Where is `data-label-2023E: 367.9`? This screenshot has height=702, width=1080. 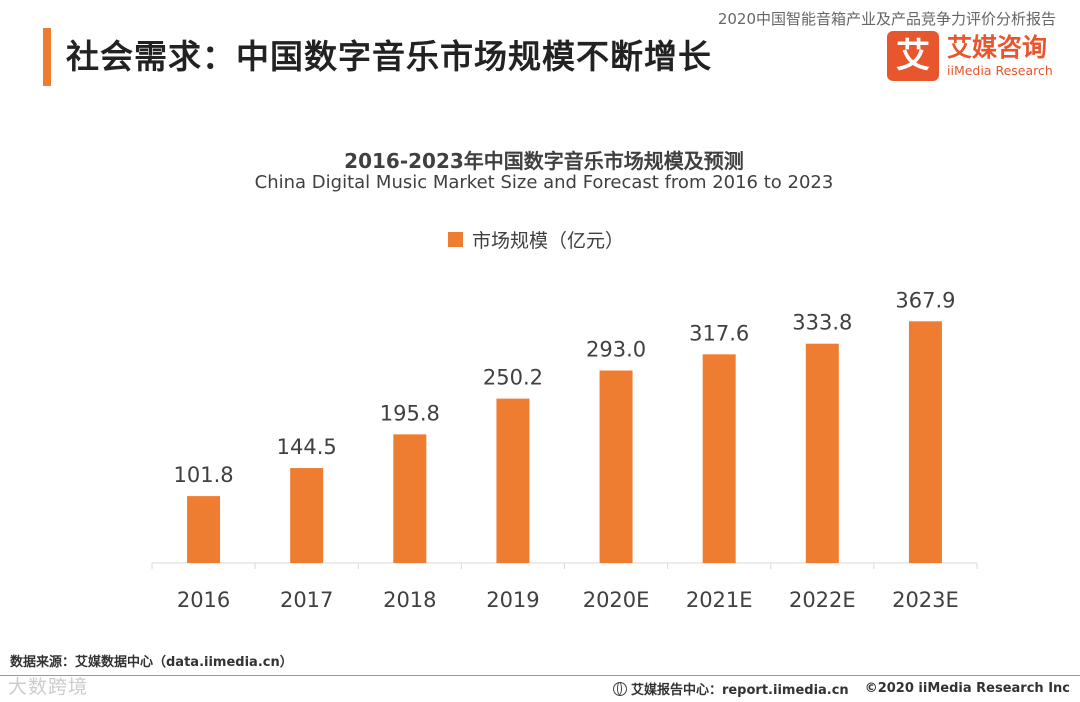
data-label-2023E: 367.9 is located at coordinates (925, 300).